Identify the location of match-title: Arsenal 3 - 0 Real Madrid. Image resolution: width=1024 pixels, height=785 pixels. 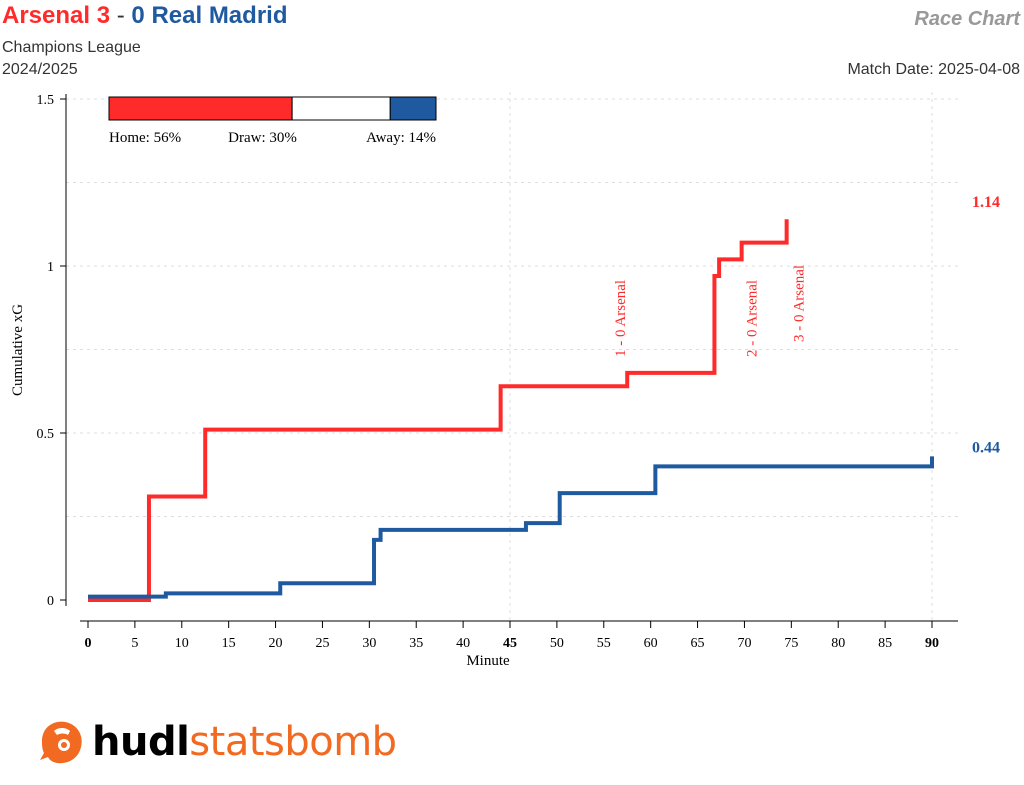
(144, 16).